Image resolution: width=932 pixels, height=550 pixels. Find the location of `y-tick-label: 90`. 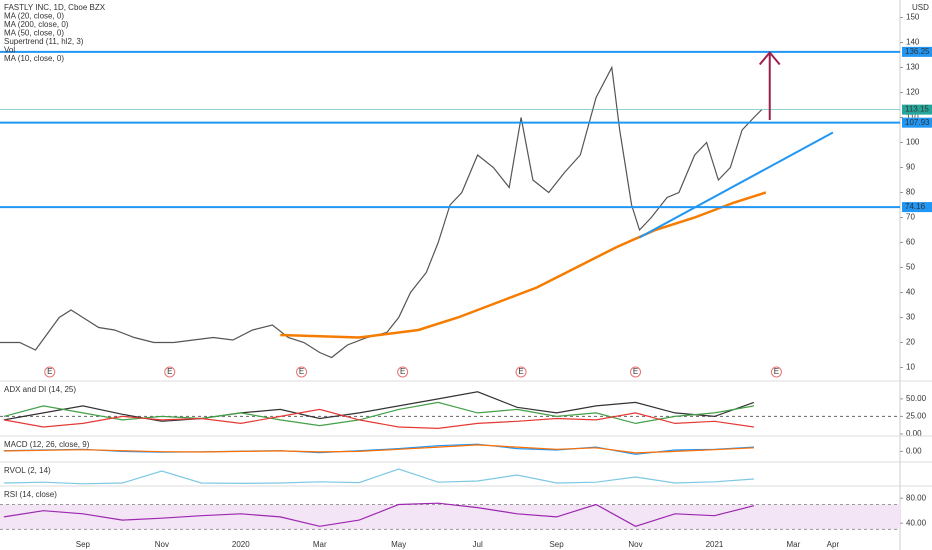

y-tick-label: 90 is located at coordinates (910, 167).